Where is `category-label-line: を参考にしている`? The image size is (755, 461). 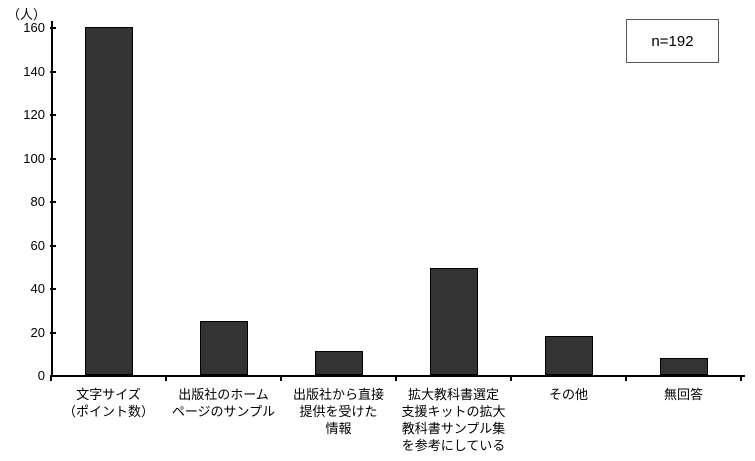
category-label-line: を参考にしている is located at coordinates (453, 445).